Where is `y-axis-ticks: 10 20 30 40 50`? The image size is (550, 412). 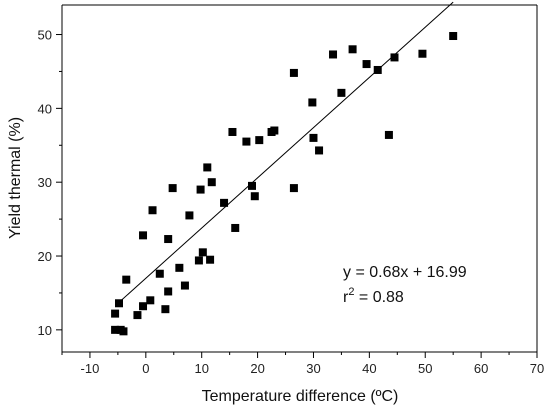 y-axis-ticks: 10 20 30 40 50 is located at coordinates (50, 183).